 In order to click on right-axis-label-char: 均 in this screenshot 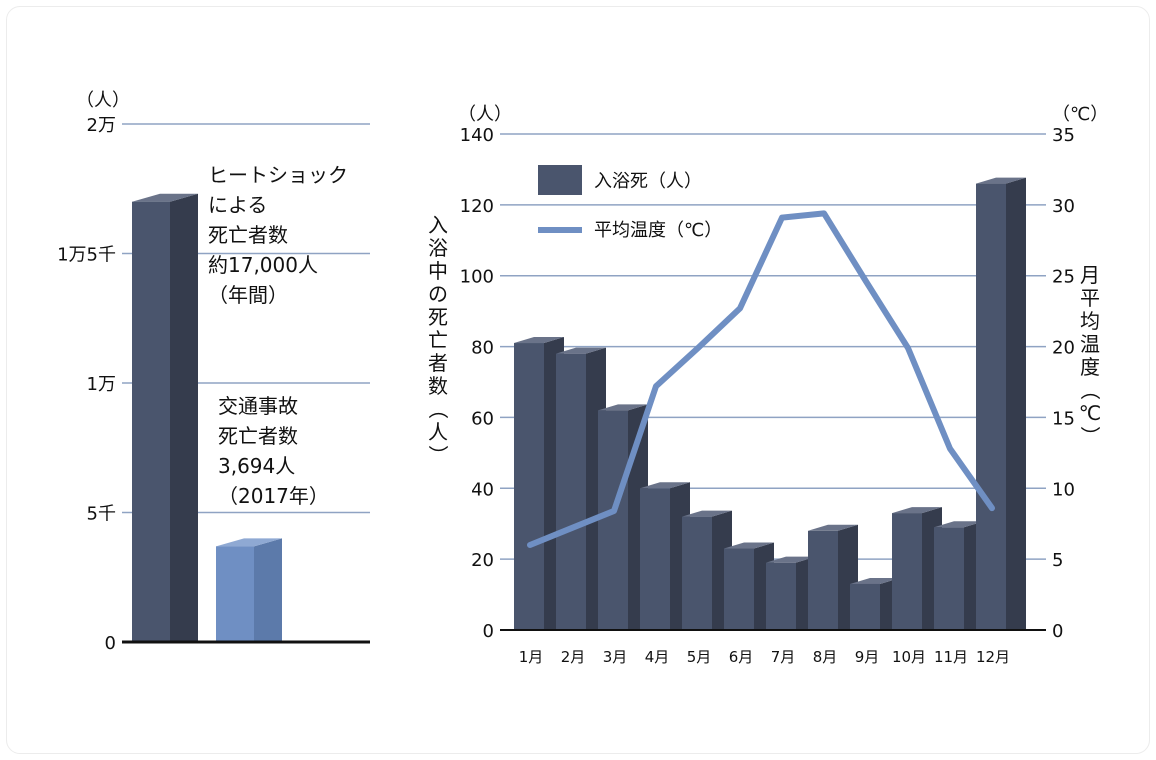, I will do `click(1090, 321)`.